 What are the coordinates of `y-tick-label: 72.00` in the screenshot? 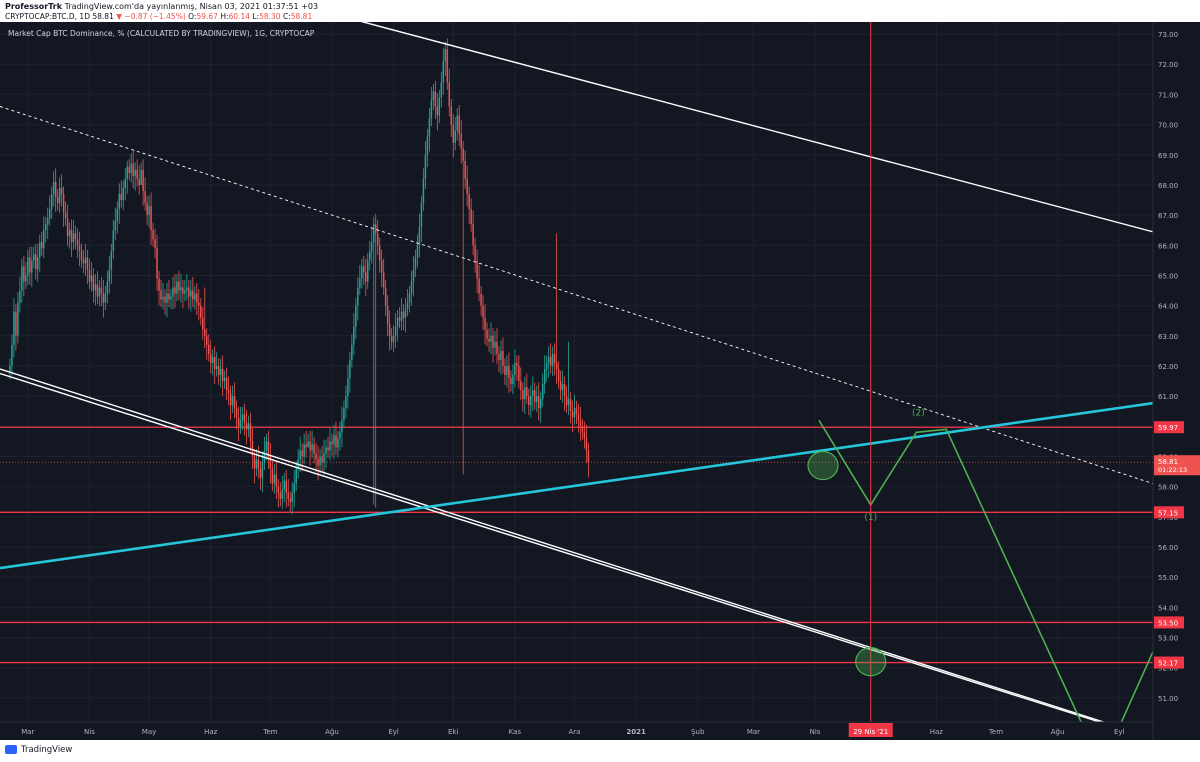 It's located at (1168, 65).